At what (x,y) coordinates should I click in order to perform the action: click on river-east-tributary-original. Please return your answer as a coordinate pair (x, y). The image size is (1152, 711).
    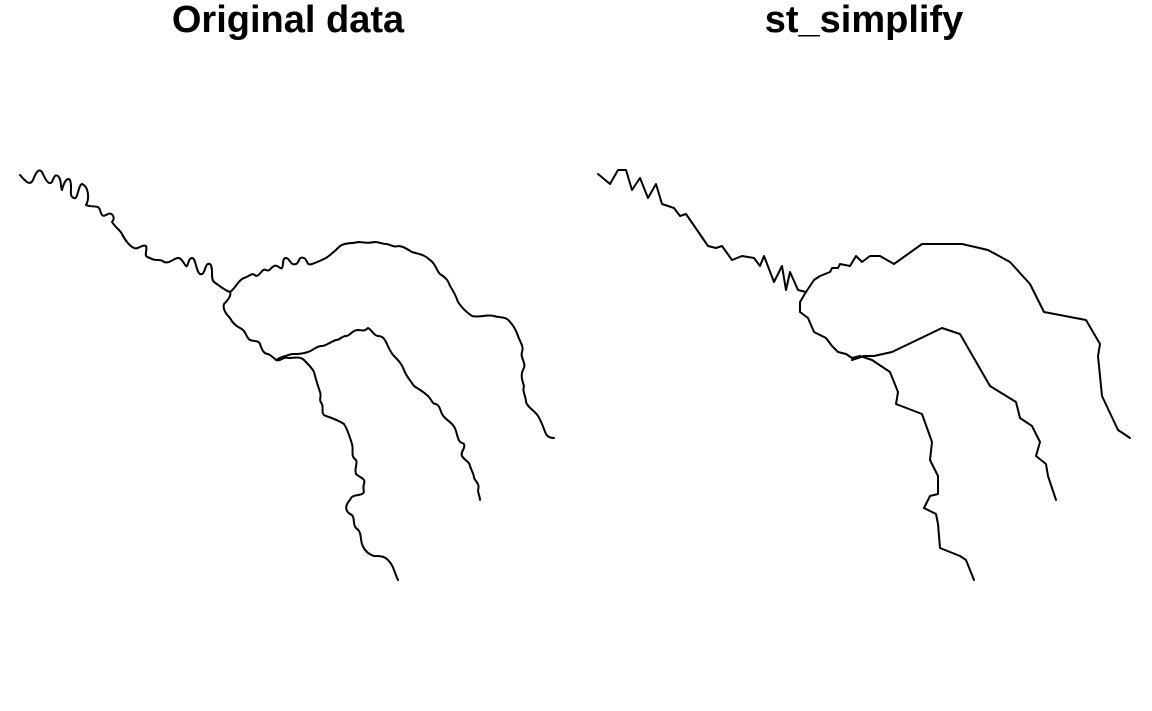
    Looking at the image, I should click on (392, 340).